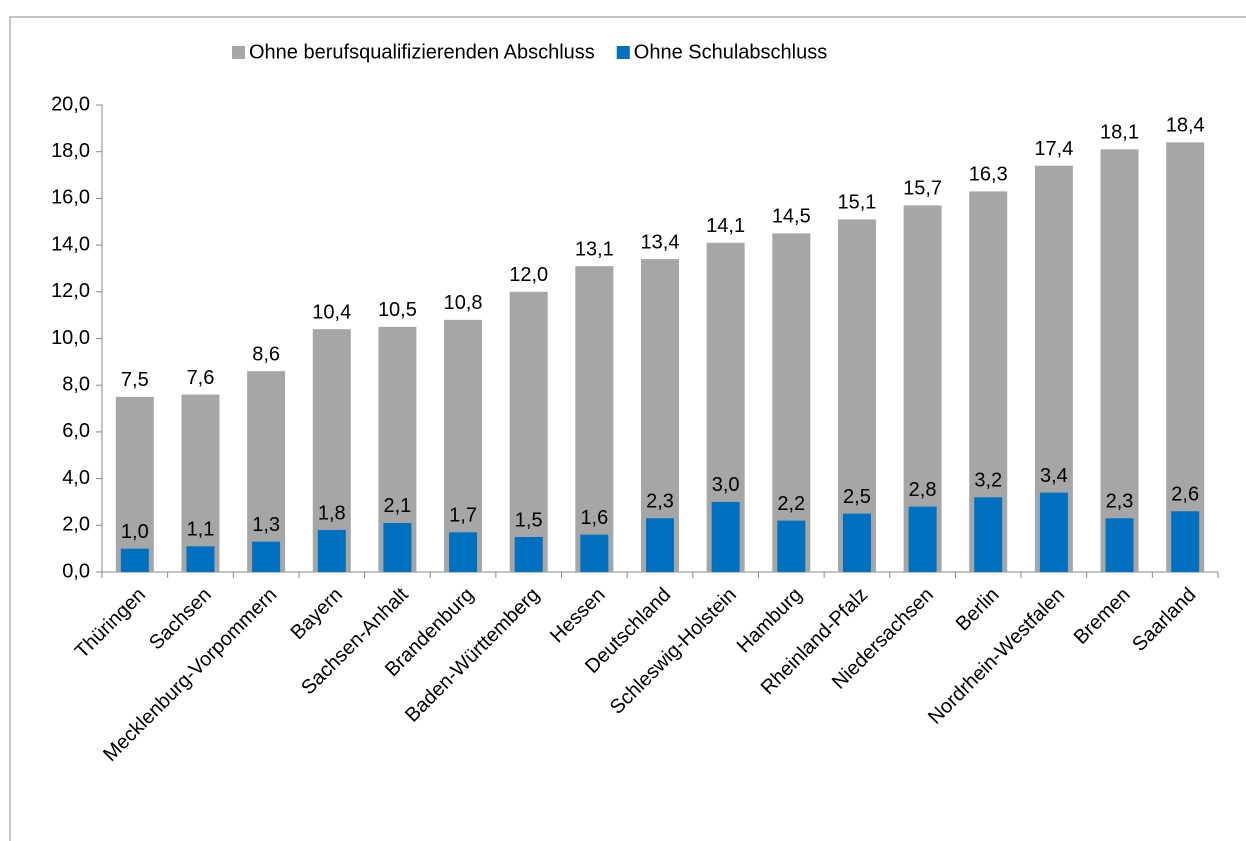 Image resolution: width=1246 pixels, height=841 pixels. What do you see at coordinates (594, 518) in the screenshot?
I see `data-label: 1,6` at bounding box center [594, 518].